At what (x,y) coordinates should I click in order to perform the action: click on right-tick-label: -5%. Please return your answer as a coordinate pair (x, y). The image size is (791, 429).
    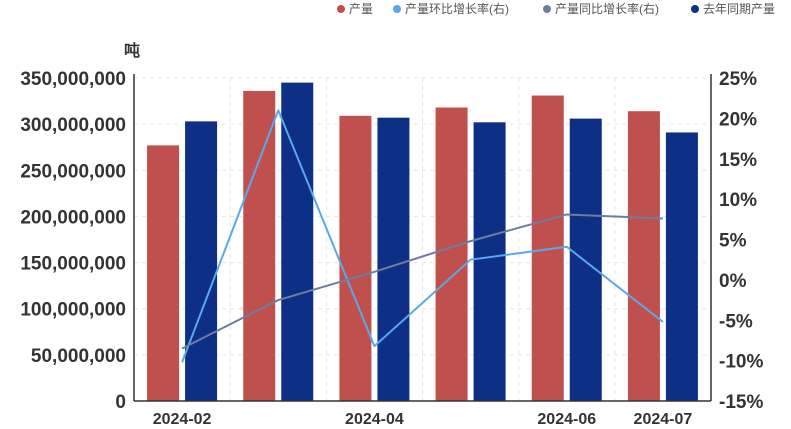
    Looking at the image, I should click on (736, 321).